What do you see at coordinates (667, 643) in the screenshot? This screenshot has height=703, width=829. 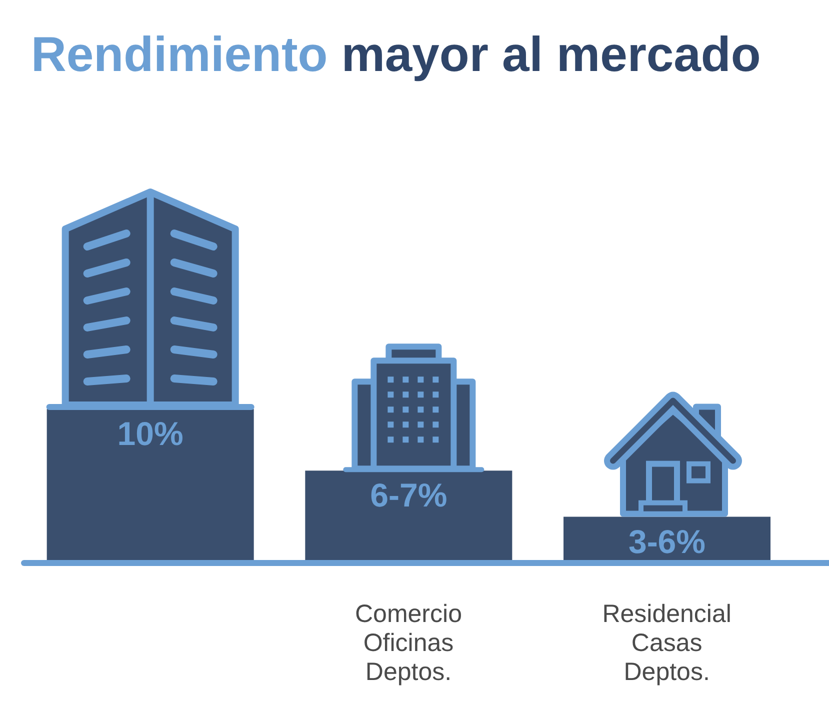 I see `x-tick-label: Residencial Casas Deptos.` at bounding box center [667, 643].